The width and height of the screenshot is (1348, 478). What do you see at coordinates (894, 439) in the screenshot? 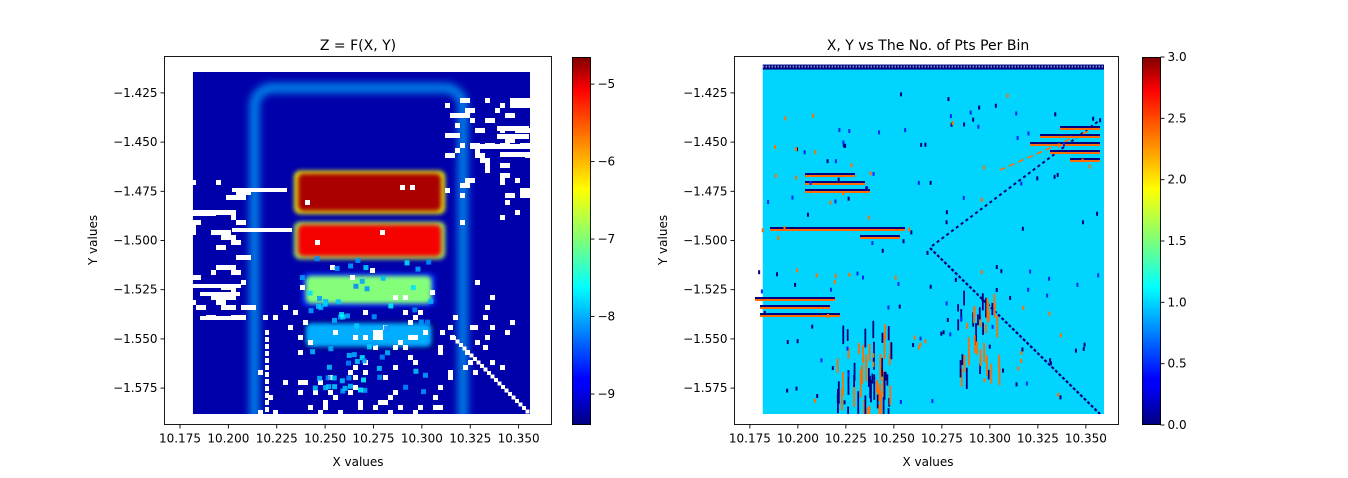
I see `x-tick-label: 10.250` at bounding box center [894, 439].